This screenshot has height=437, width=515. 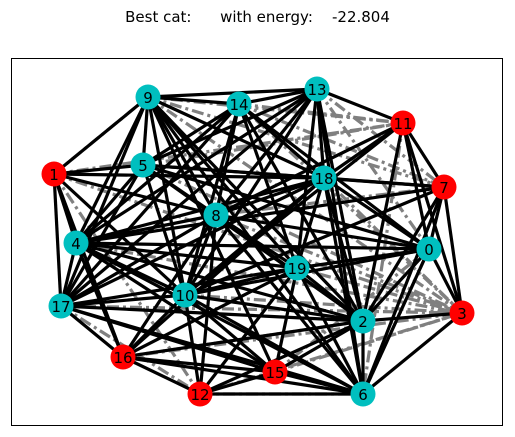 I want to click on node-label-3: 3, so click(x=462, y=314).